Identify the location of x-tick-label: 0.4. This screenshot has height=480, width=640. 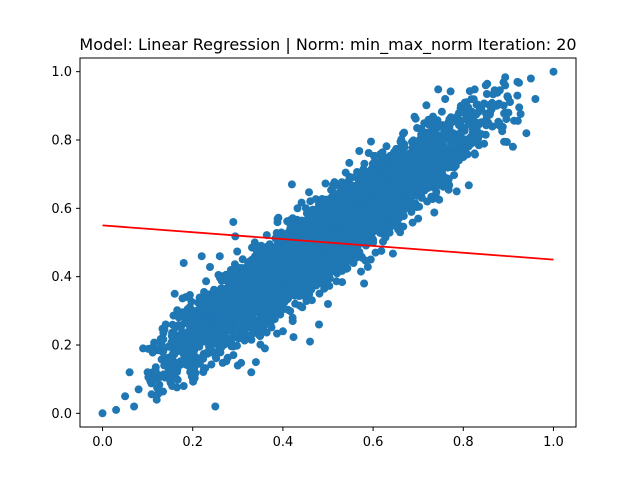
(283, 442).